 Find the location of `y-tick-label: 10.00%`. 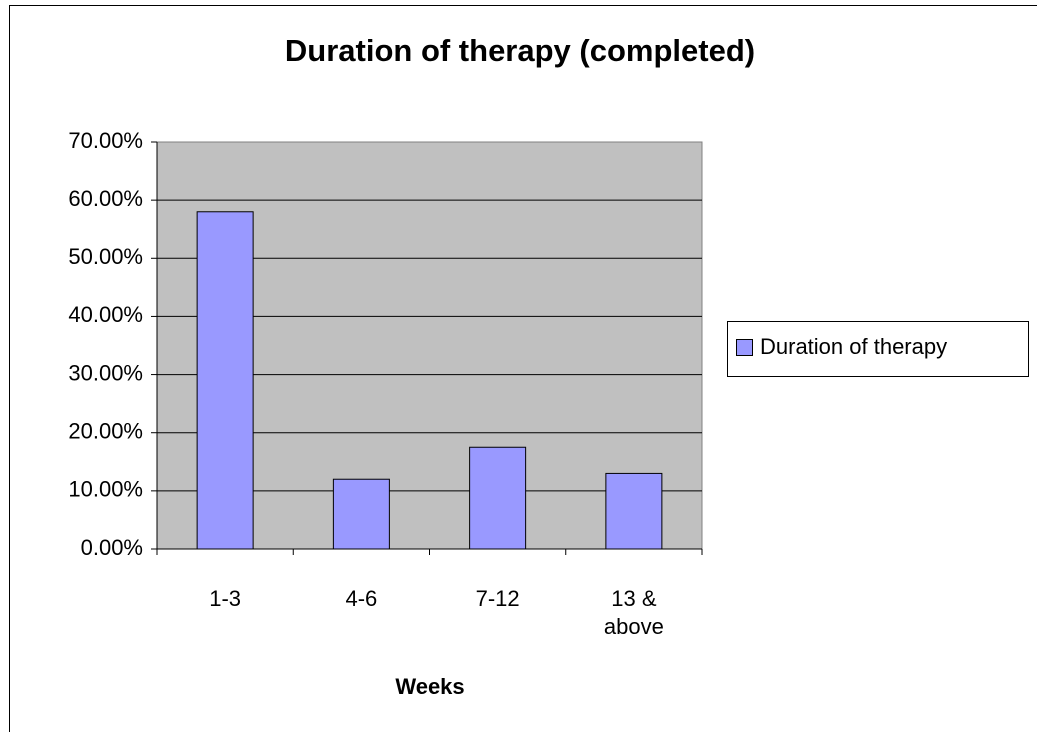

y-tick-label: 10.00% is located at coordinates (105, 489).